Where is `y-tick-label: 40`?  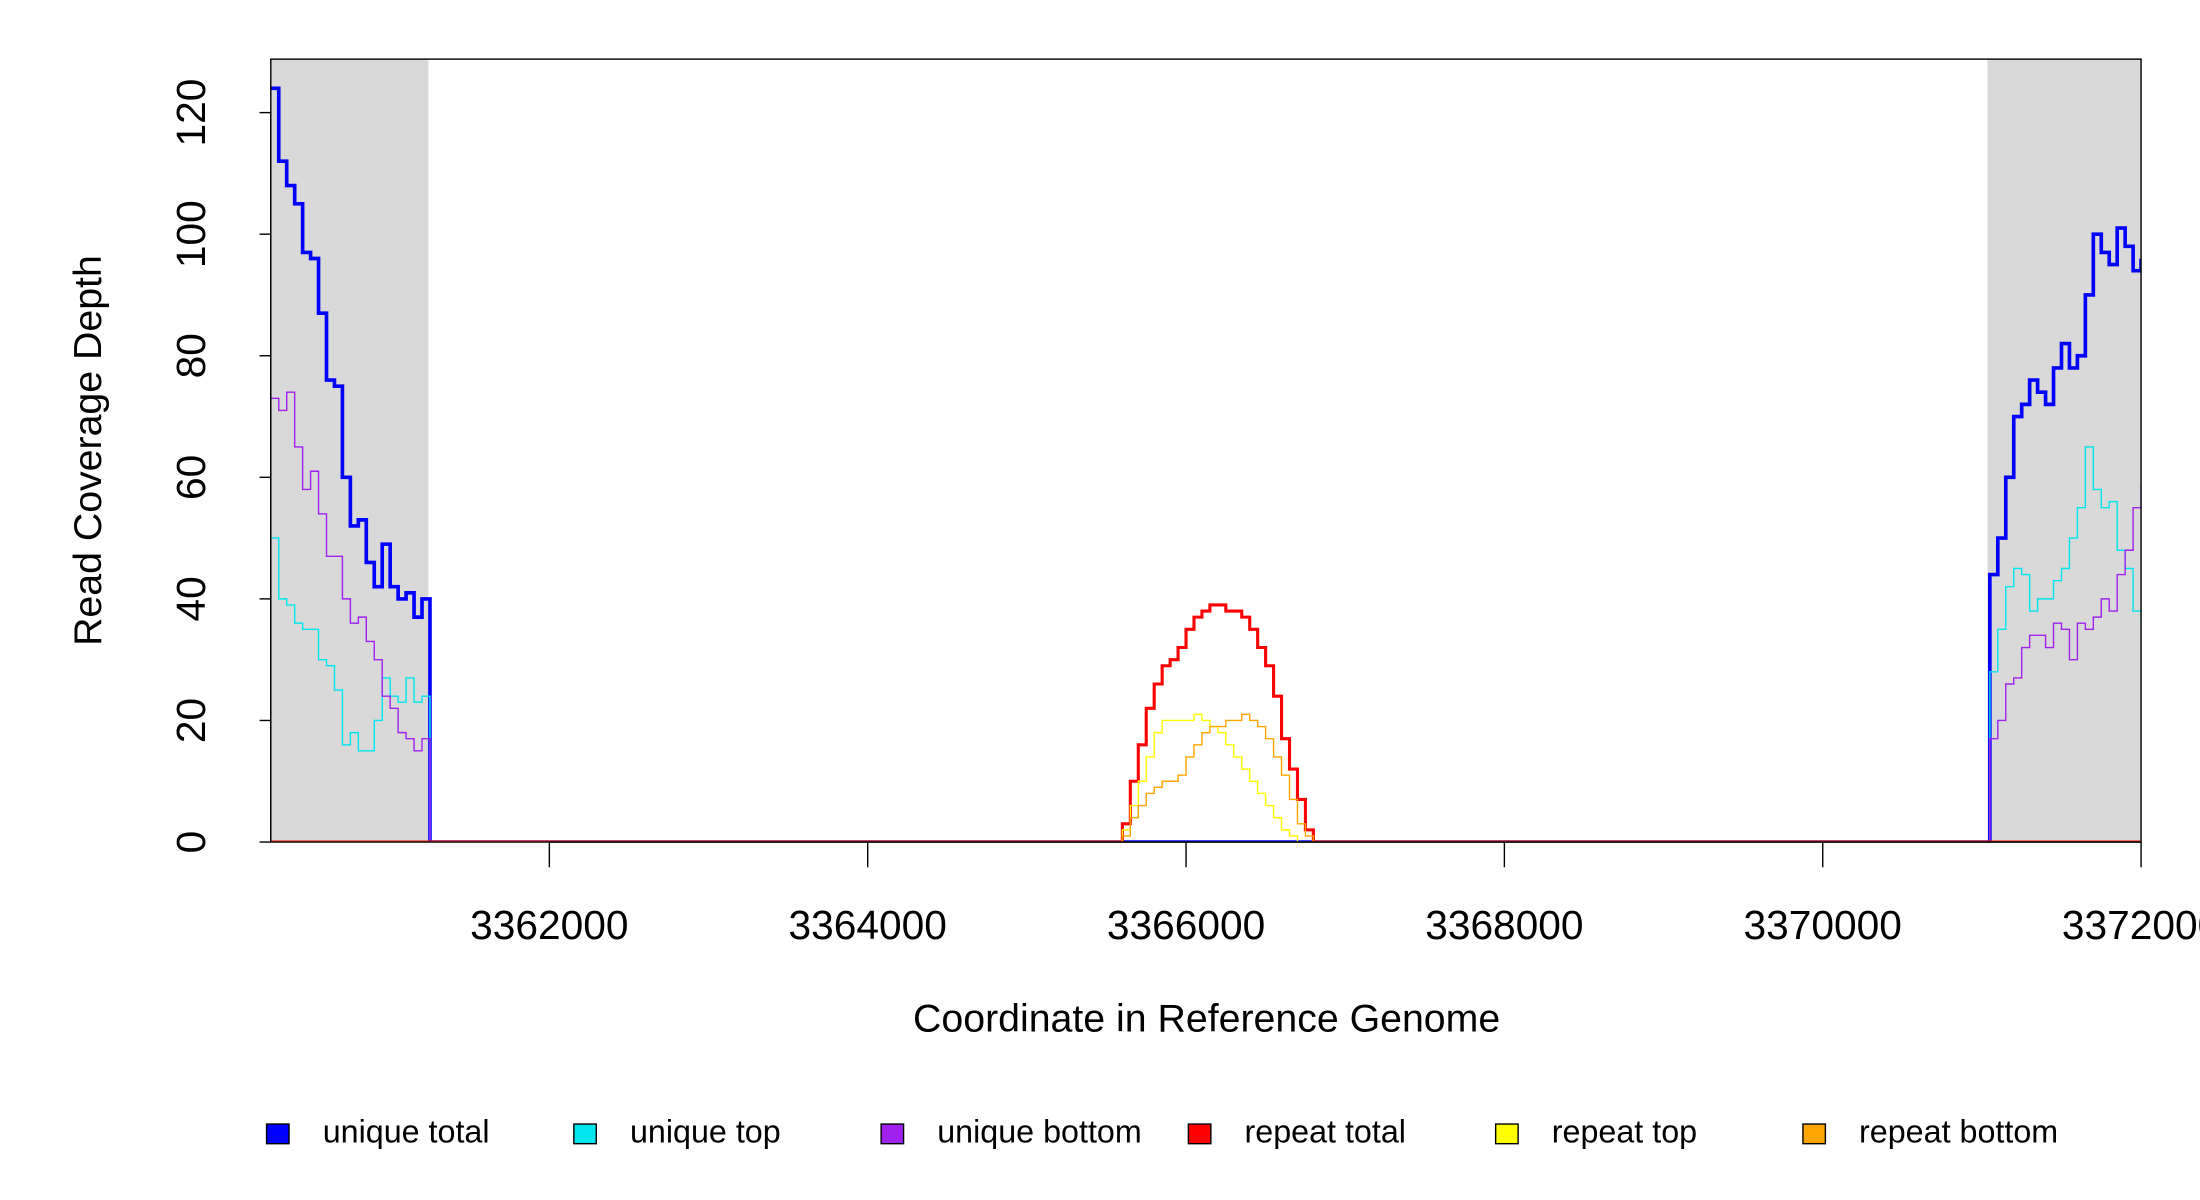
y-tick-label: 40 is located at coordinates (191, 598).